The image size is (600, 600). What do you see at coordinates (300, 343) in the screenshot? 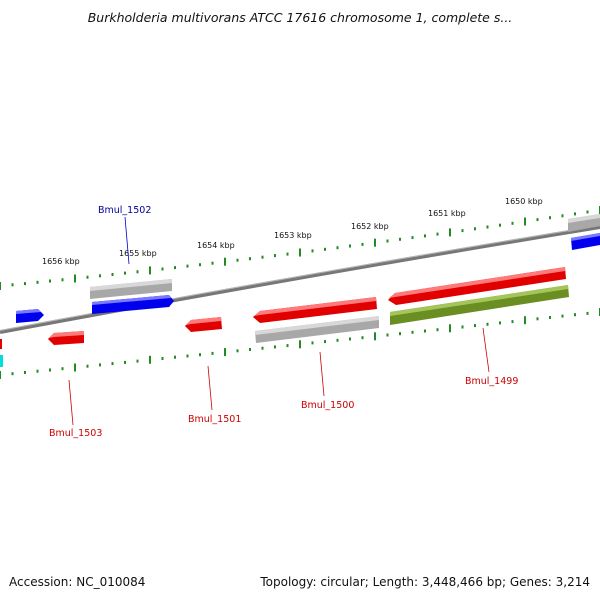
I see `inner-scale-ring` at bounding box center [300, 343].